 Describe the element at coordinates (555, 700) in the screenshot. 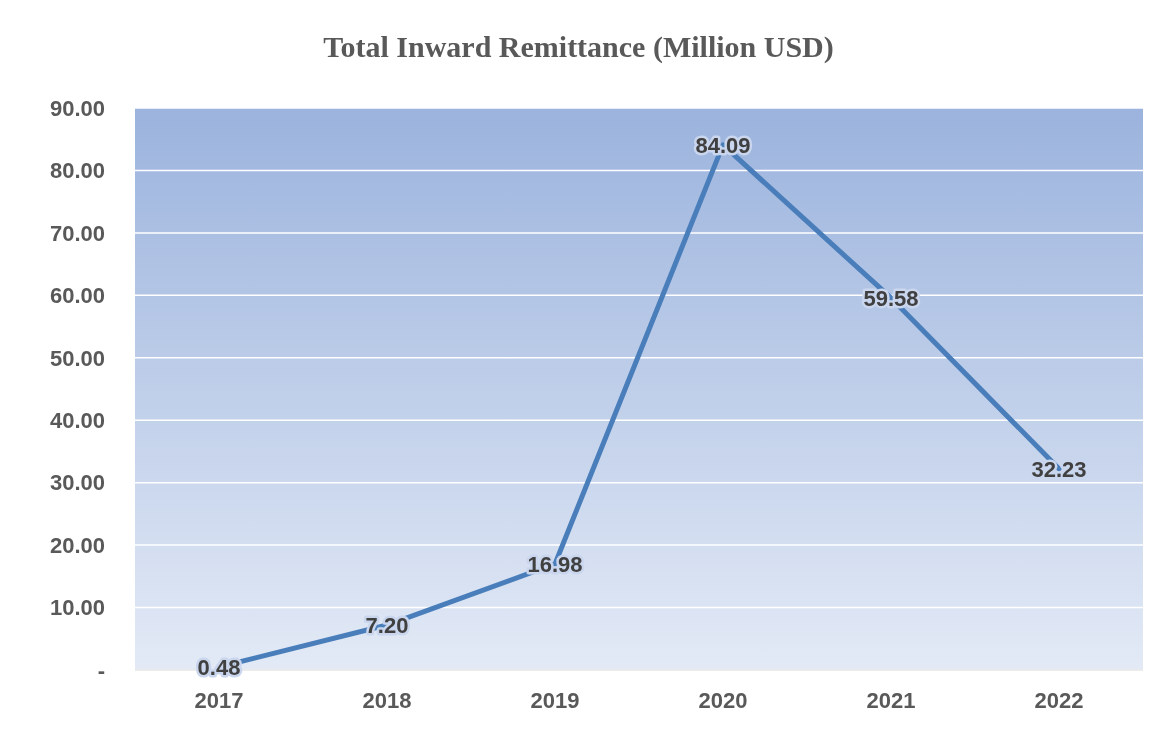

I see `x-tick-label: 2019` at that location.